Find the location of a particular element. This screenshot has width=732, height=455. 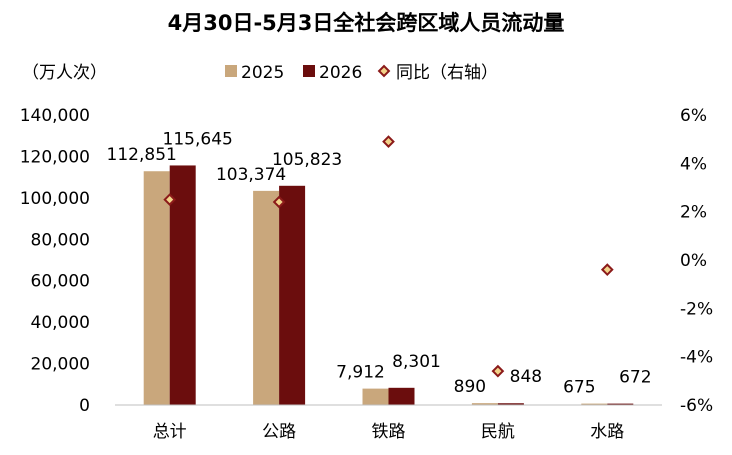

legend-label-2025: 2025 is located at coordinates (262, 73).